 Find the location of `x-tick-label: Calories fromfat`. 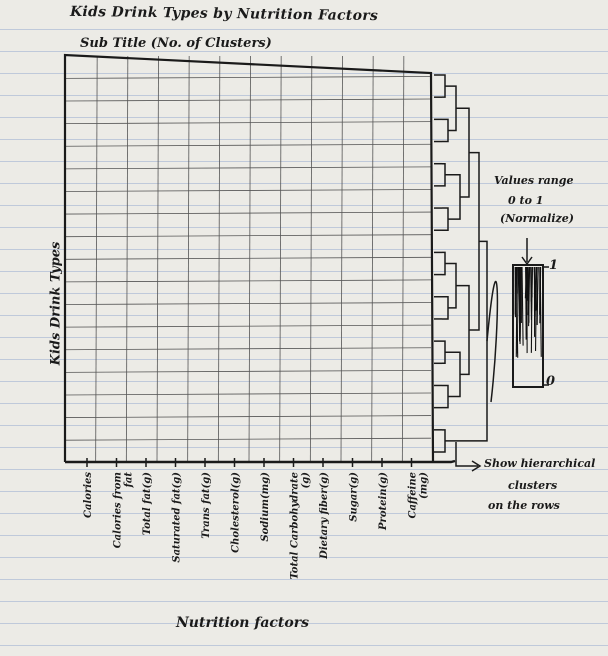

x-tick-label: Calories fromfat is located at coordinates (124, 510).